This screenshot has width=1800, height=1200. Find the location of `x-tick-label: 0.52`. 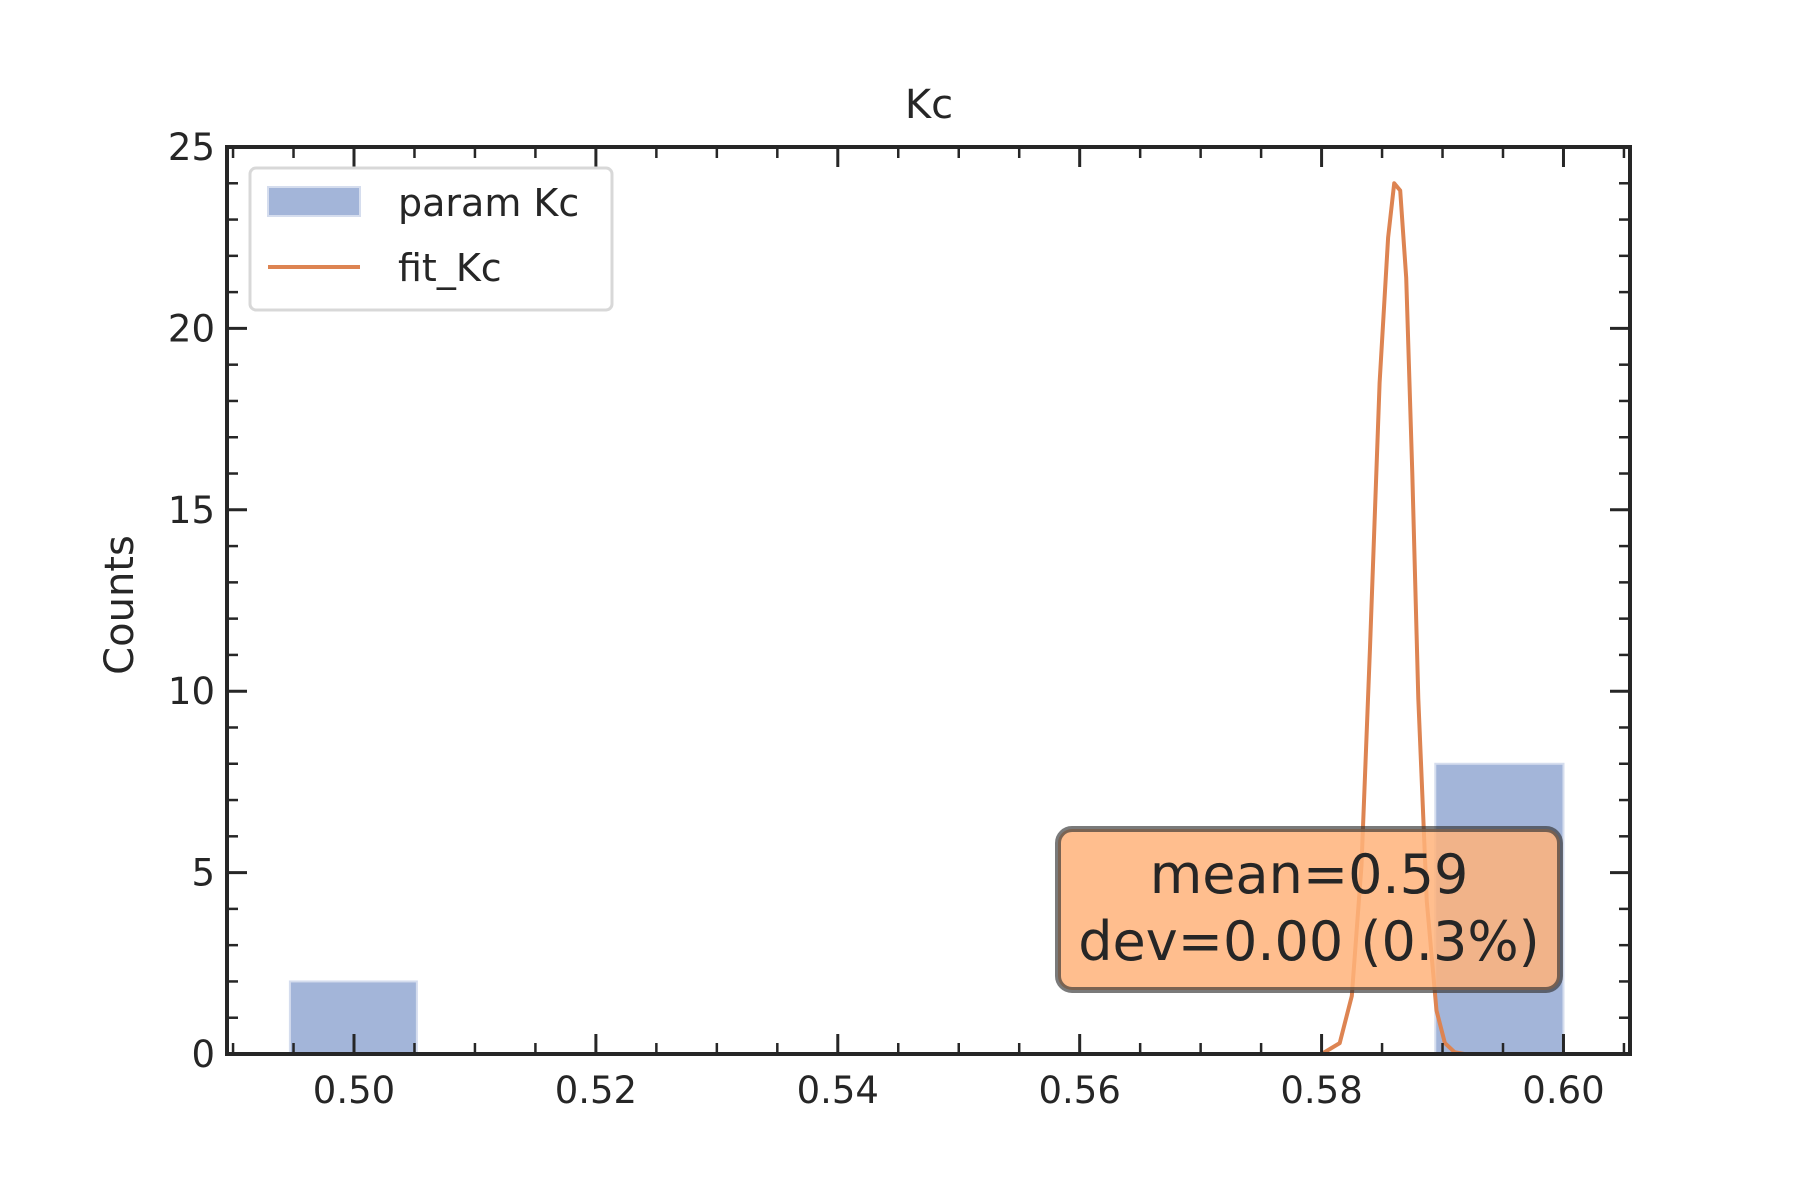

x-tick-label: 0.52 is located at coordinates (596, 1090).